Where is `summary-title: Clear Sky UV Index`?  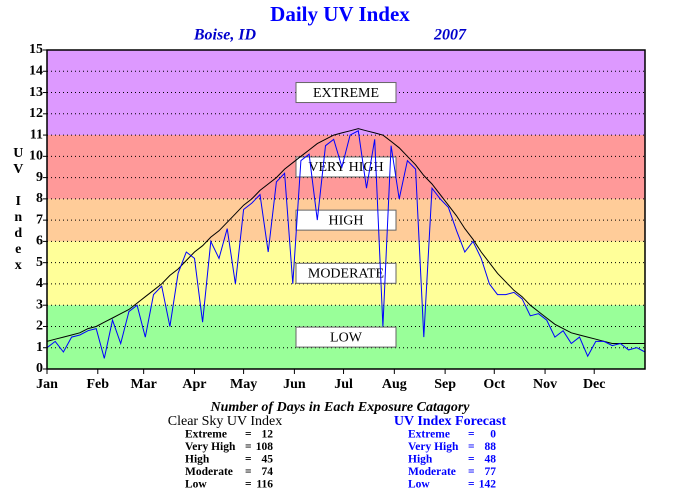 summary-title: Clear Sky UV Index is located at coordinates (225, 421).